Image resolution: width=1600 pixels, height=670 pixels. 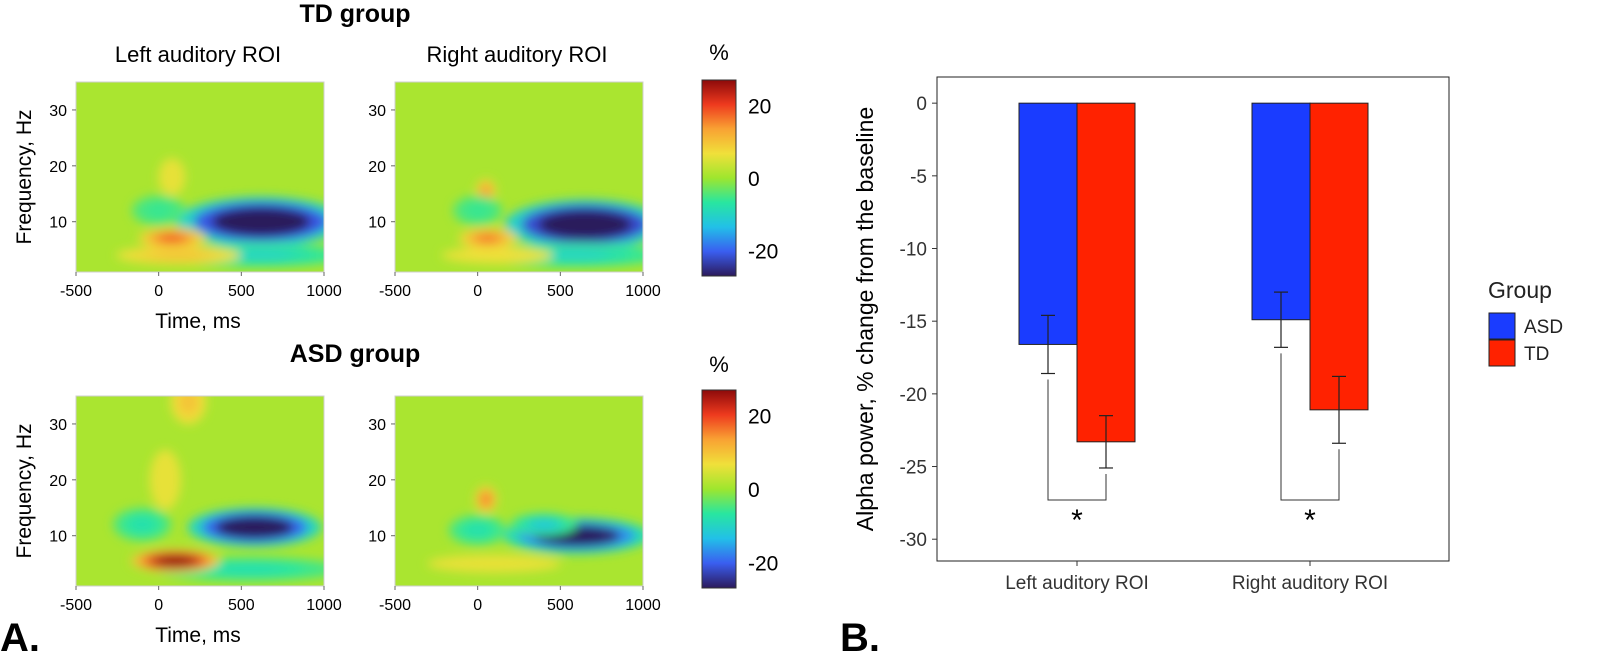 I want to click on legend-label-td: TD, so click(x=1536, y=354).